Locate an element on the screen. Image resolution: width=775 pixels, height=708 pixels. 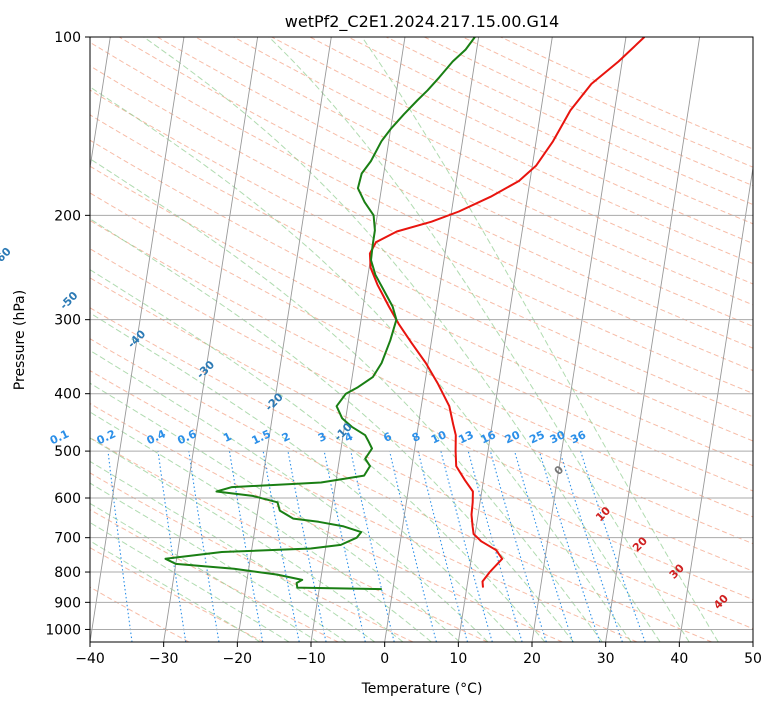
mixing-ratio-label: 30 is located at coordinates (558, 437).